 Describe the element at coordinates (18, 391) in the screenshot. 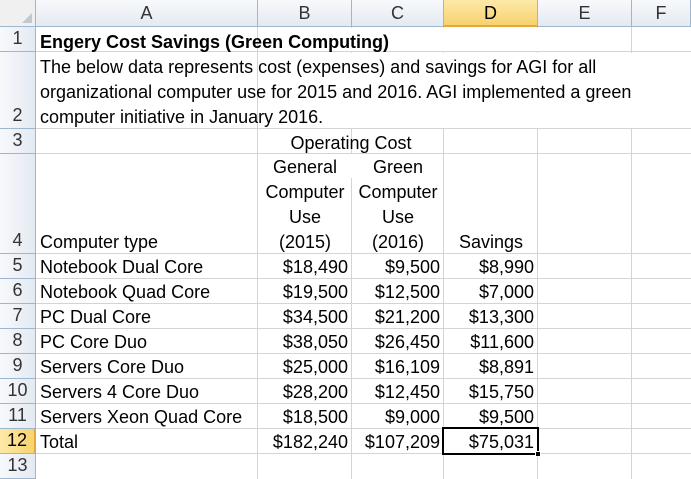

I see `row-header-10: 10` at that location.